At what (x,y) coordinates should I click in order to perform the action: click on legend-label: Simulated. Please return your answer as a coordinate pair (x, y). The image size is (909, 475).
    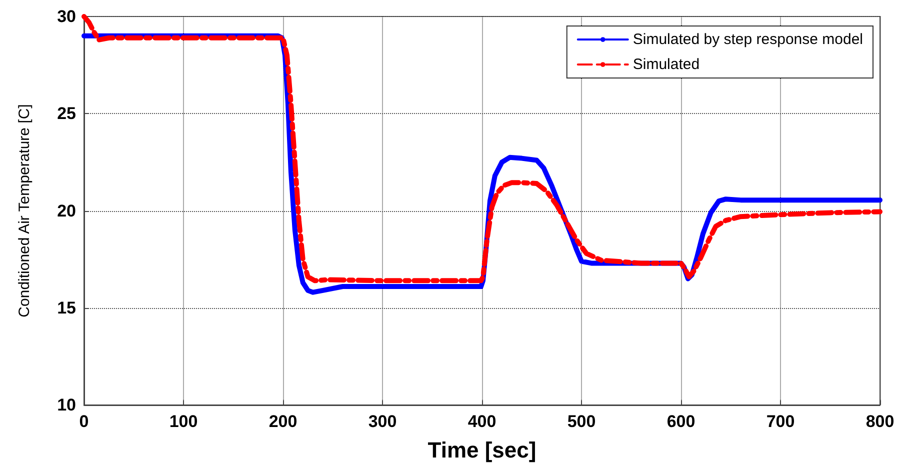
    Looking at the image, I should click on (666, 64).